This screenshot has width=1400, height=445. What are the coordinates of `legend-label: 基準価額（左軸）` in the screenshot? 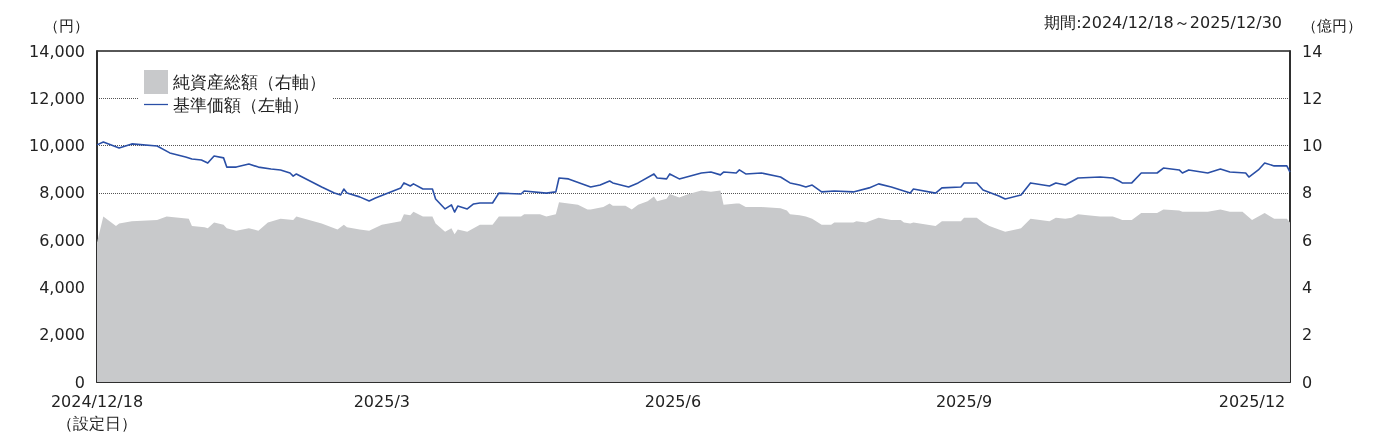 It's located at (241, 104).